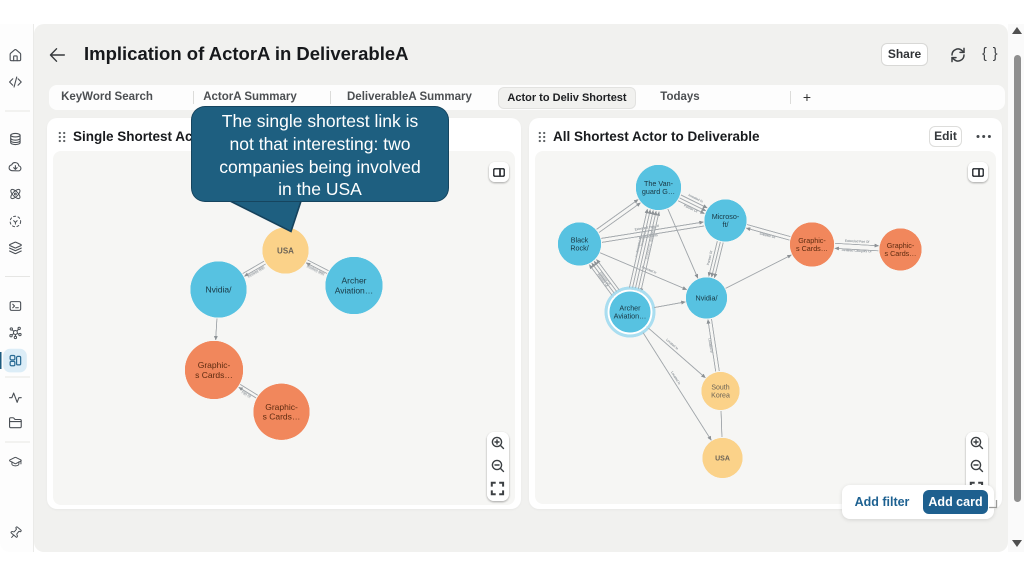 This screenshot has width=1024, height=576. What do you see at coordinates (857, 251) in the screenshot?
I see `svg-text: Detailed Category Of` at bounding box center [857, 251].